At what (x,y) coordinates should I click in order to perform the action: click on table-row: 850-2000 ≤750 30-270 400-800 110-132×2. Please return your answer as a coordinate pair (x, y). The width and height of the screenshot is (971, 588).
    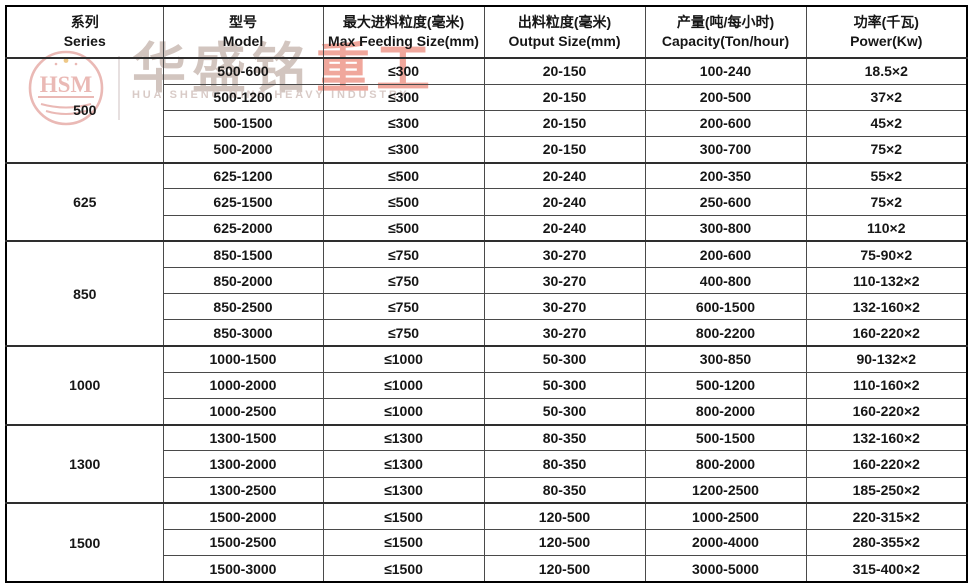
    Looking at the image, I should click on (487, 280).